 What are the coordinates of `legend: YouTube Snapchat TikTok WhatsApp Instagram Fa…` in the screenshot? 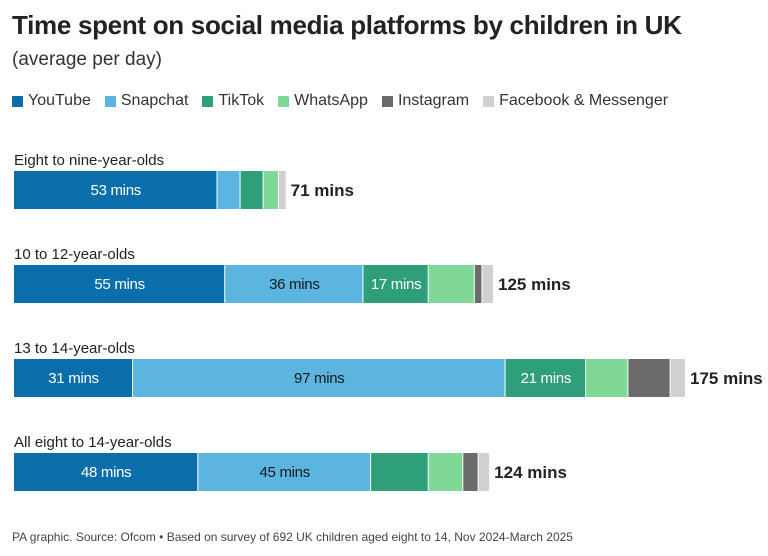 It's located at (347, 101).